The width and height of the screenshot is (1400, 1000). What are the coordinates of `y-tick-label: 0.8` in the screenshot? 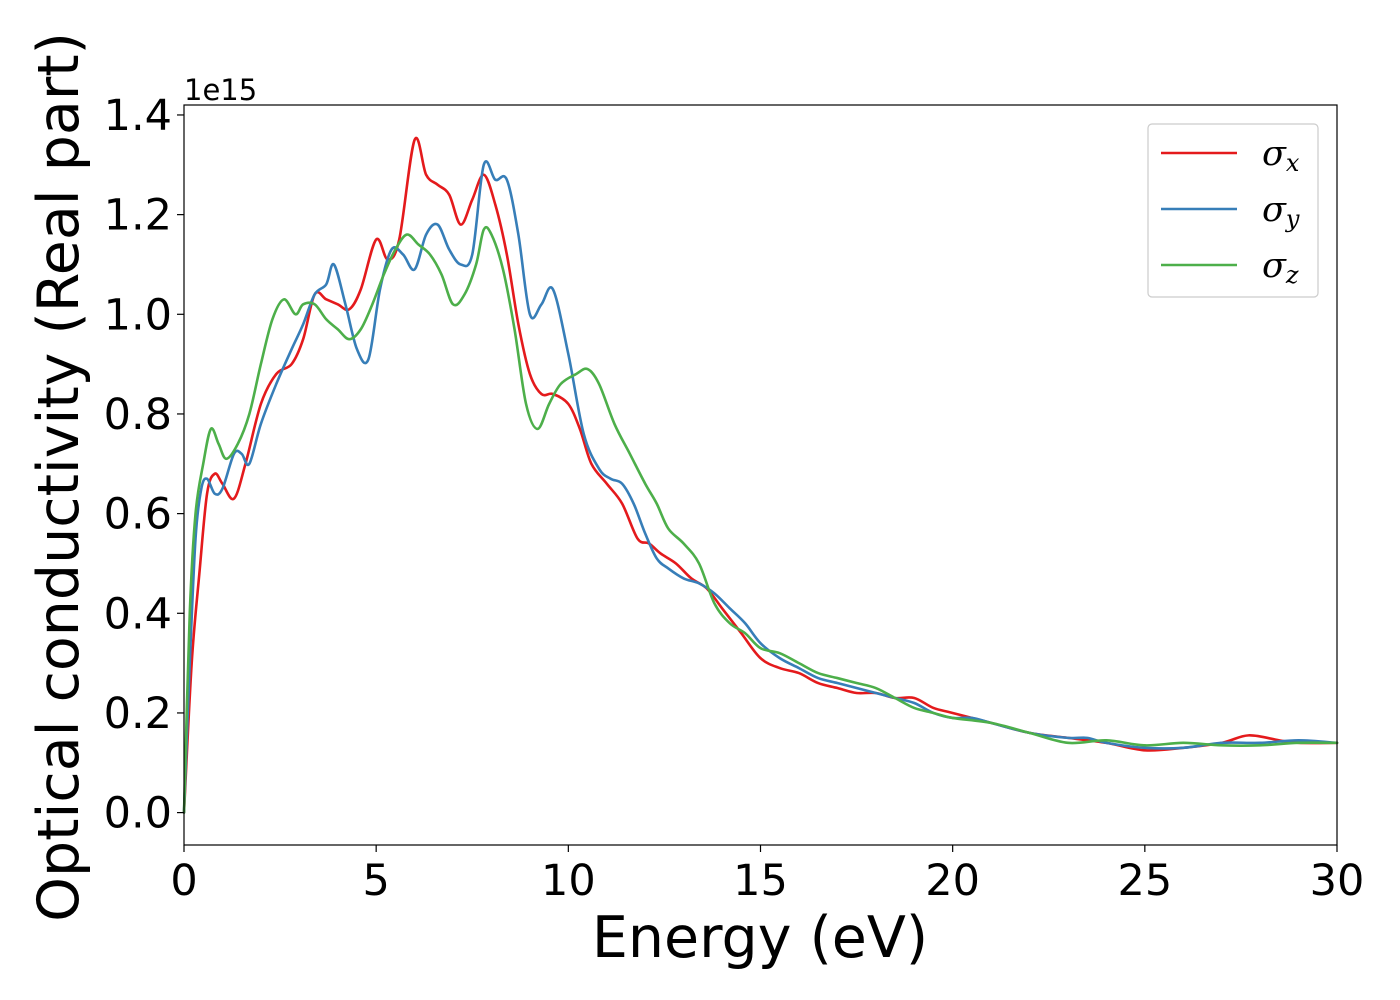 It's located at (138, 415).